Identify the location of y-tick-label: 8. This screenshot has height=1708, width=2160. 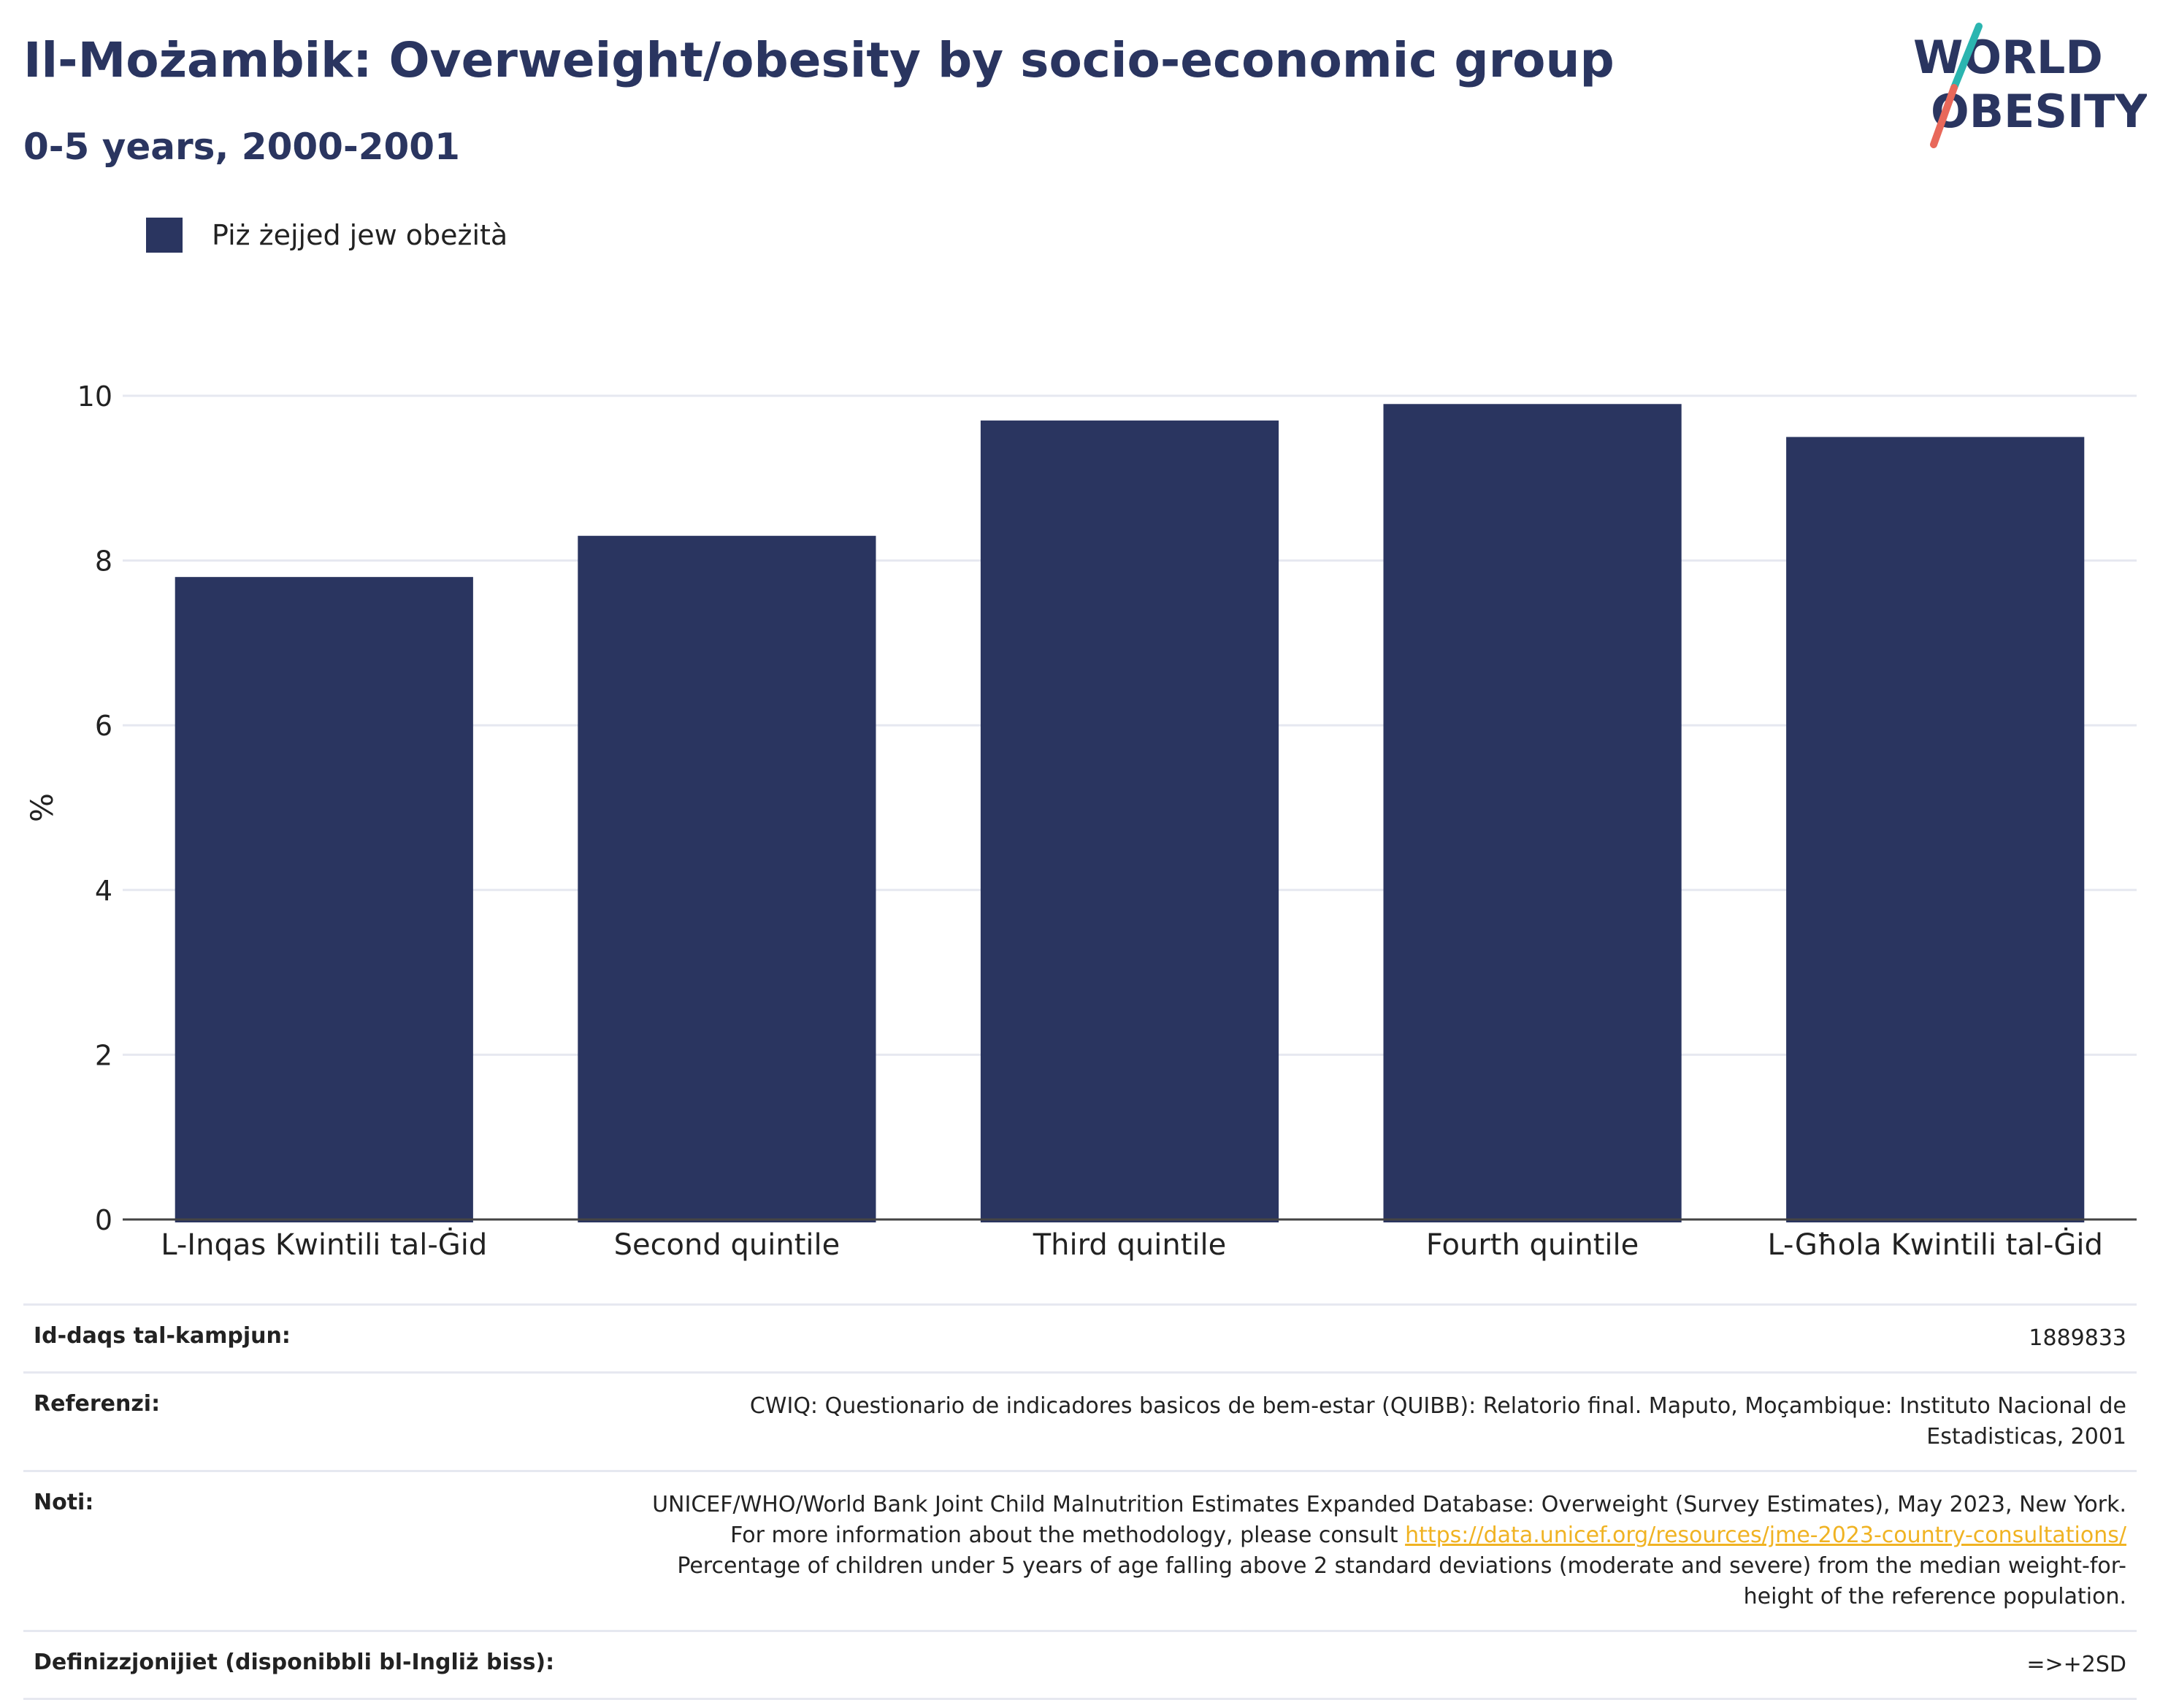
(103, 561).